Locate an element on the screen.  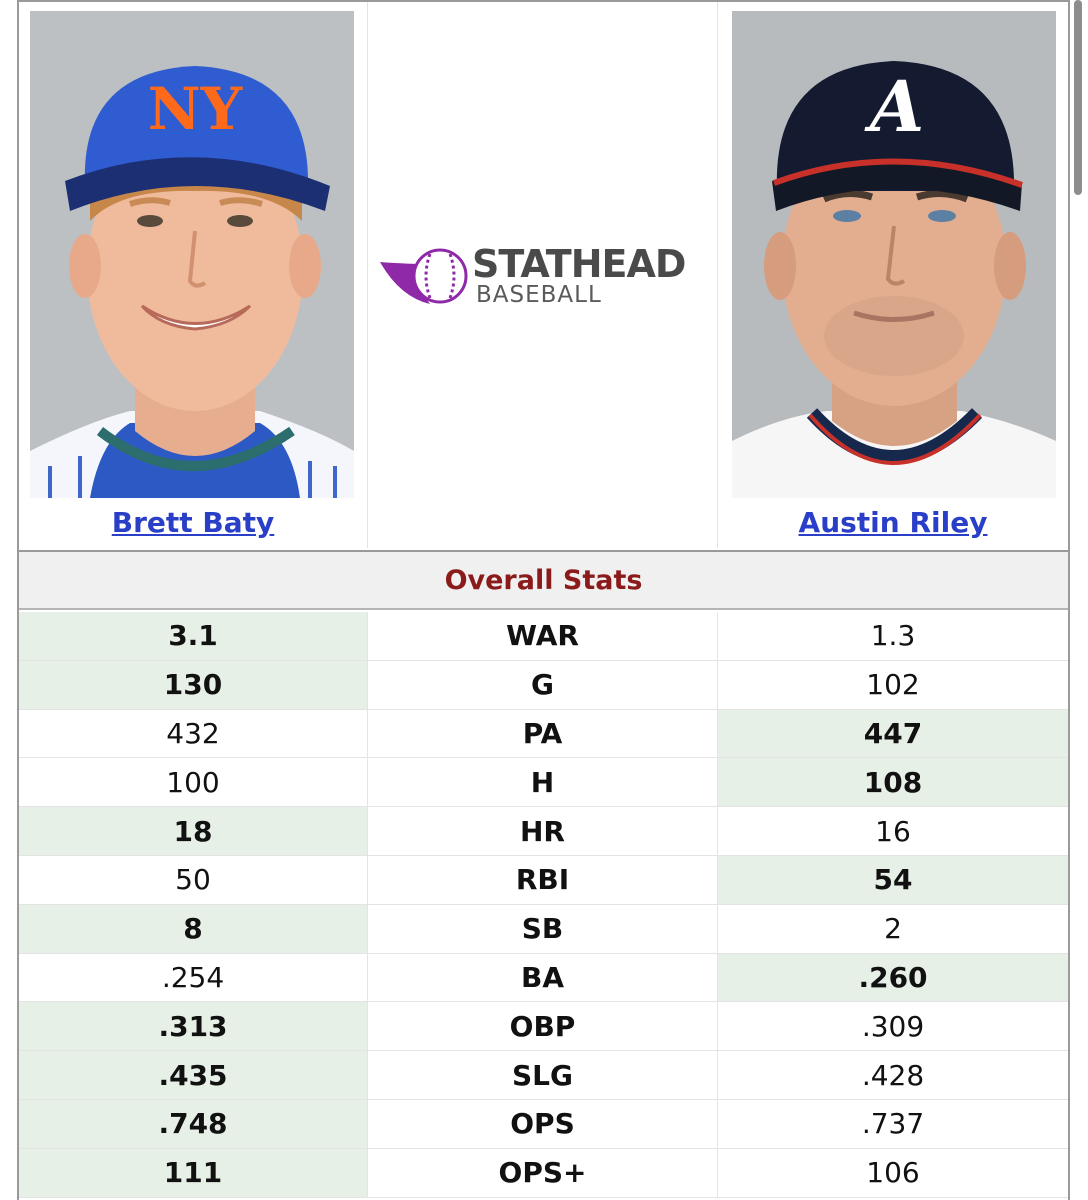
stat-label-cell: G is located at coordinates (543, 684).